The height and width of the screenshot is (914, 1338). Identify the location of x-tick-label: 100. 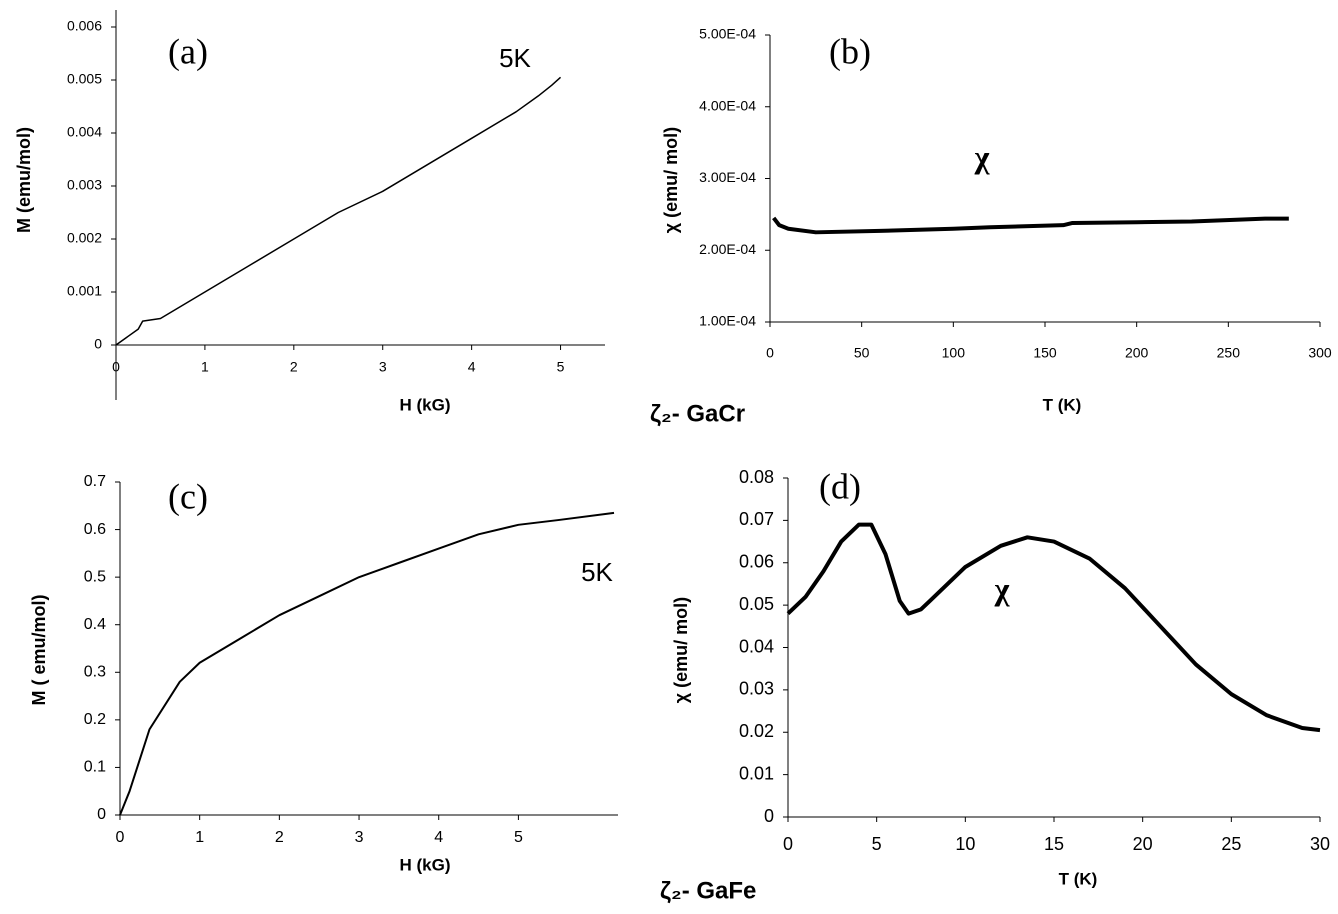
(954, 353).